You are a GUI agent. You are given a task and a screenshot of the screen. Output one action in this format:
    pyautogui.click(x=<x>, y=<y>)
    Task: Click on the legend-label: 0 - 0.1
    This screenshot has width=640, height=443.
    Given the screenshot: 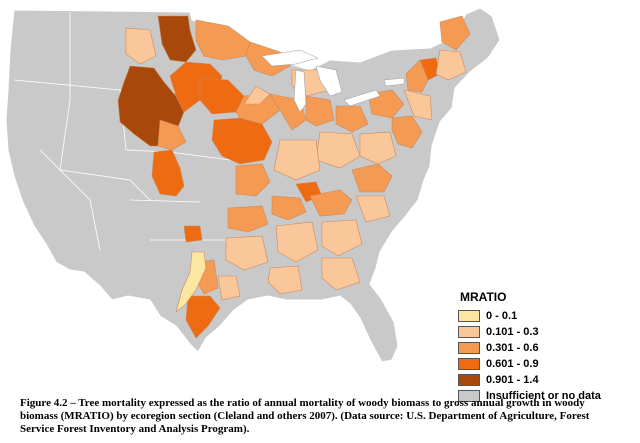 What is the action you would take?
    pyautogui.click(x=502, y=315)
    